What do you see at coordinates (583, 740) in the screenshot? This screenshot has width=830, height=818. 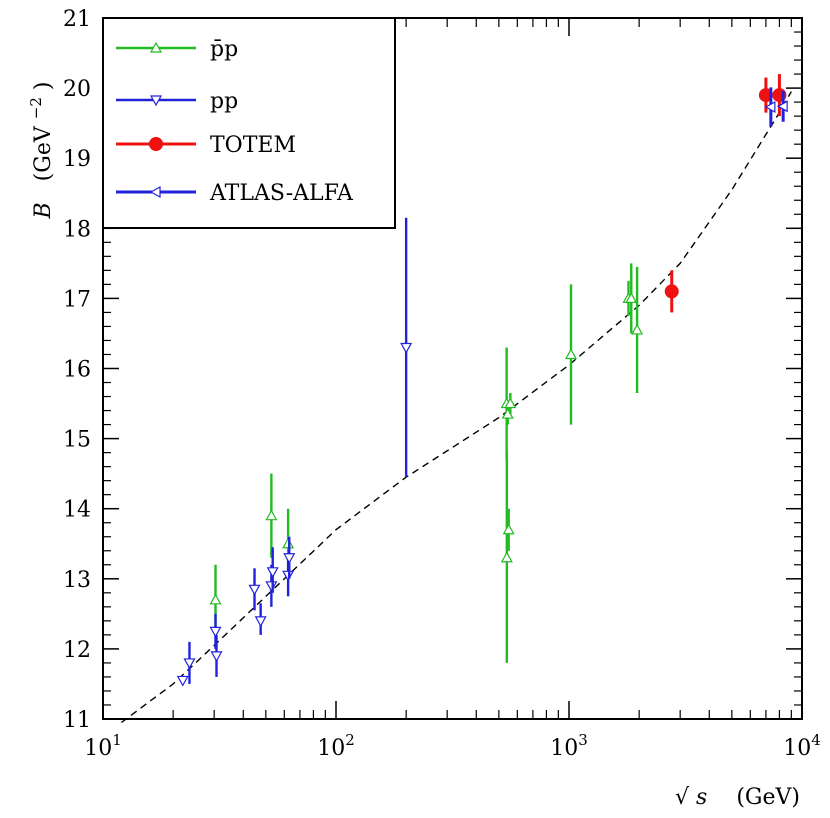 I see `x-tick-label-exp: 3` at bounding box center [583, 740].